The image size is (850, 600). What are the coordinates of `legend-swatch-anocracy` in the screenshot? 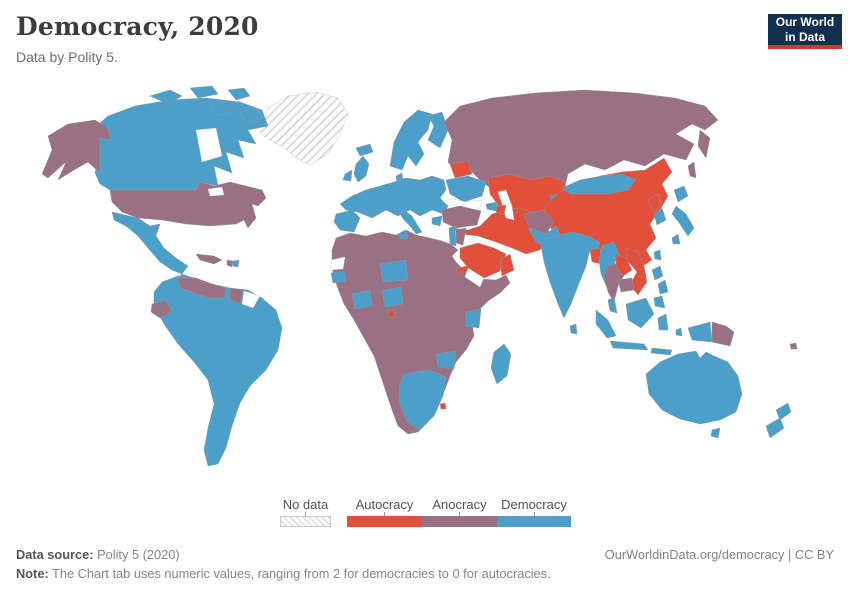 It's located at (459, 521).